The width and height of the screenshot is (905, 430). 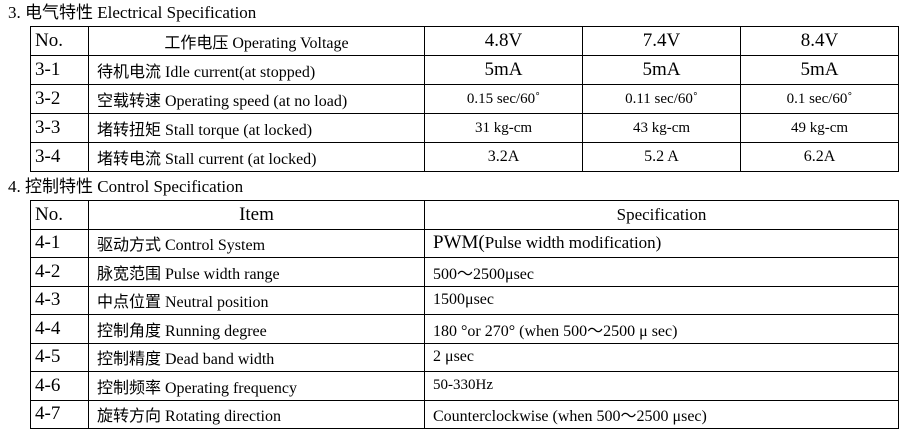 I want to click on row-spec: PWM(Pulse width modification), so click(x=661, y=243).